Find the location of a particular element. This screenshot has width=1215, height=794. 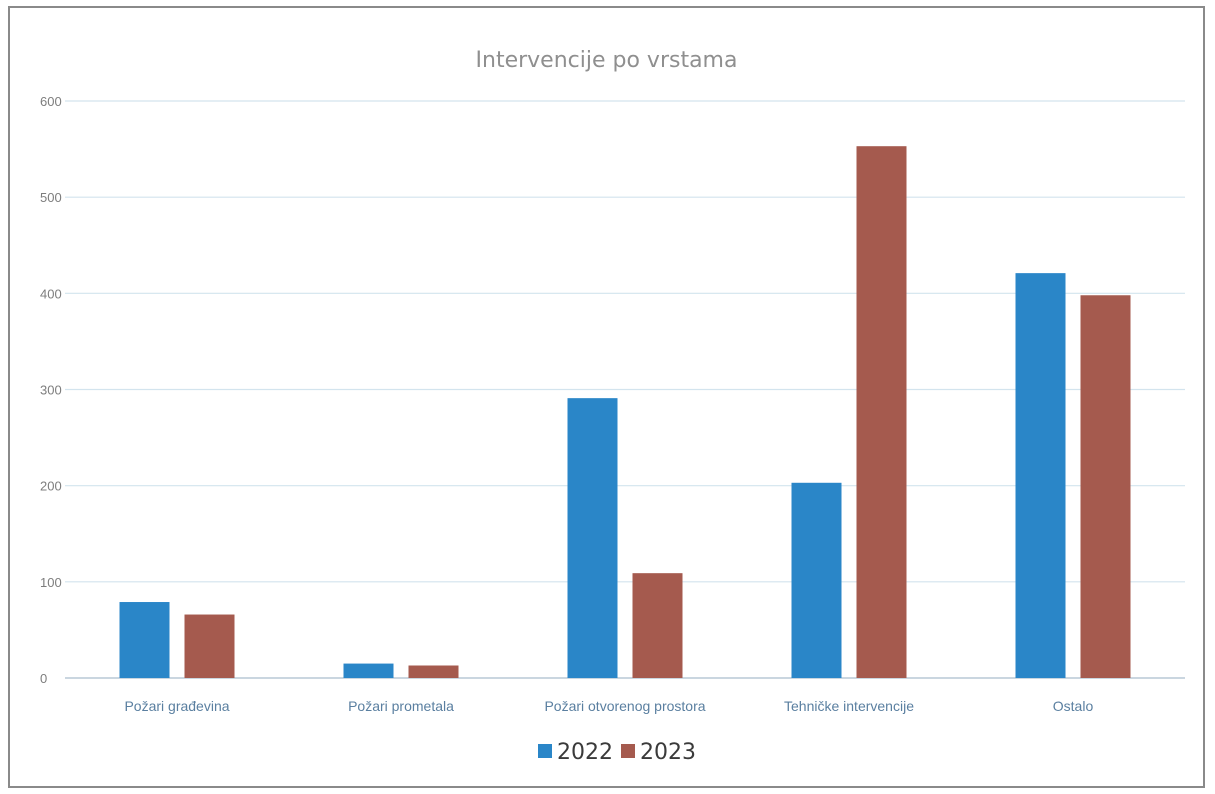

legend: 2022 2023 is located at coordinates (617, 752).